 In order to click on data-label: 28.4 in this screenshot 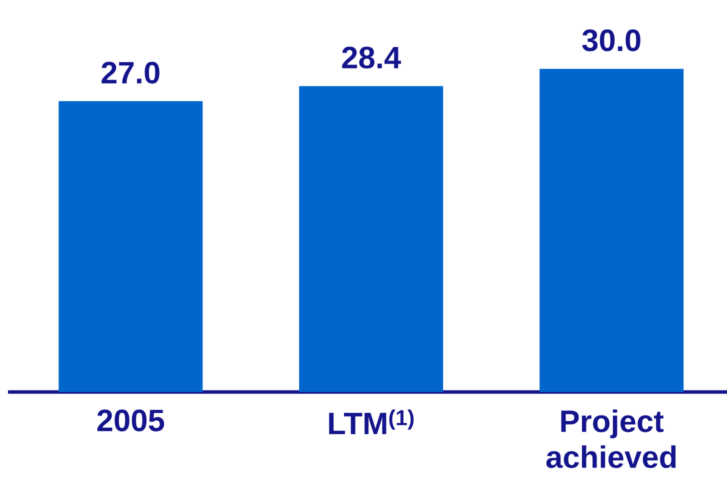, I will do `click(371, 57)`.